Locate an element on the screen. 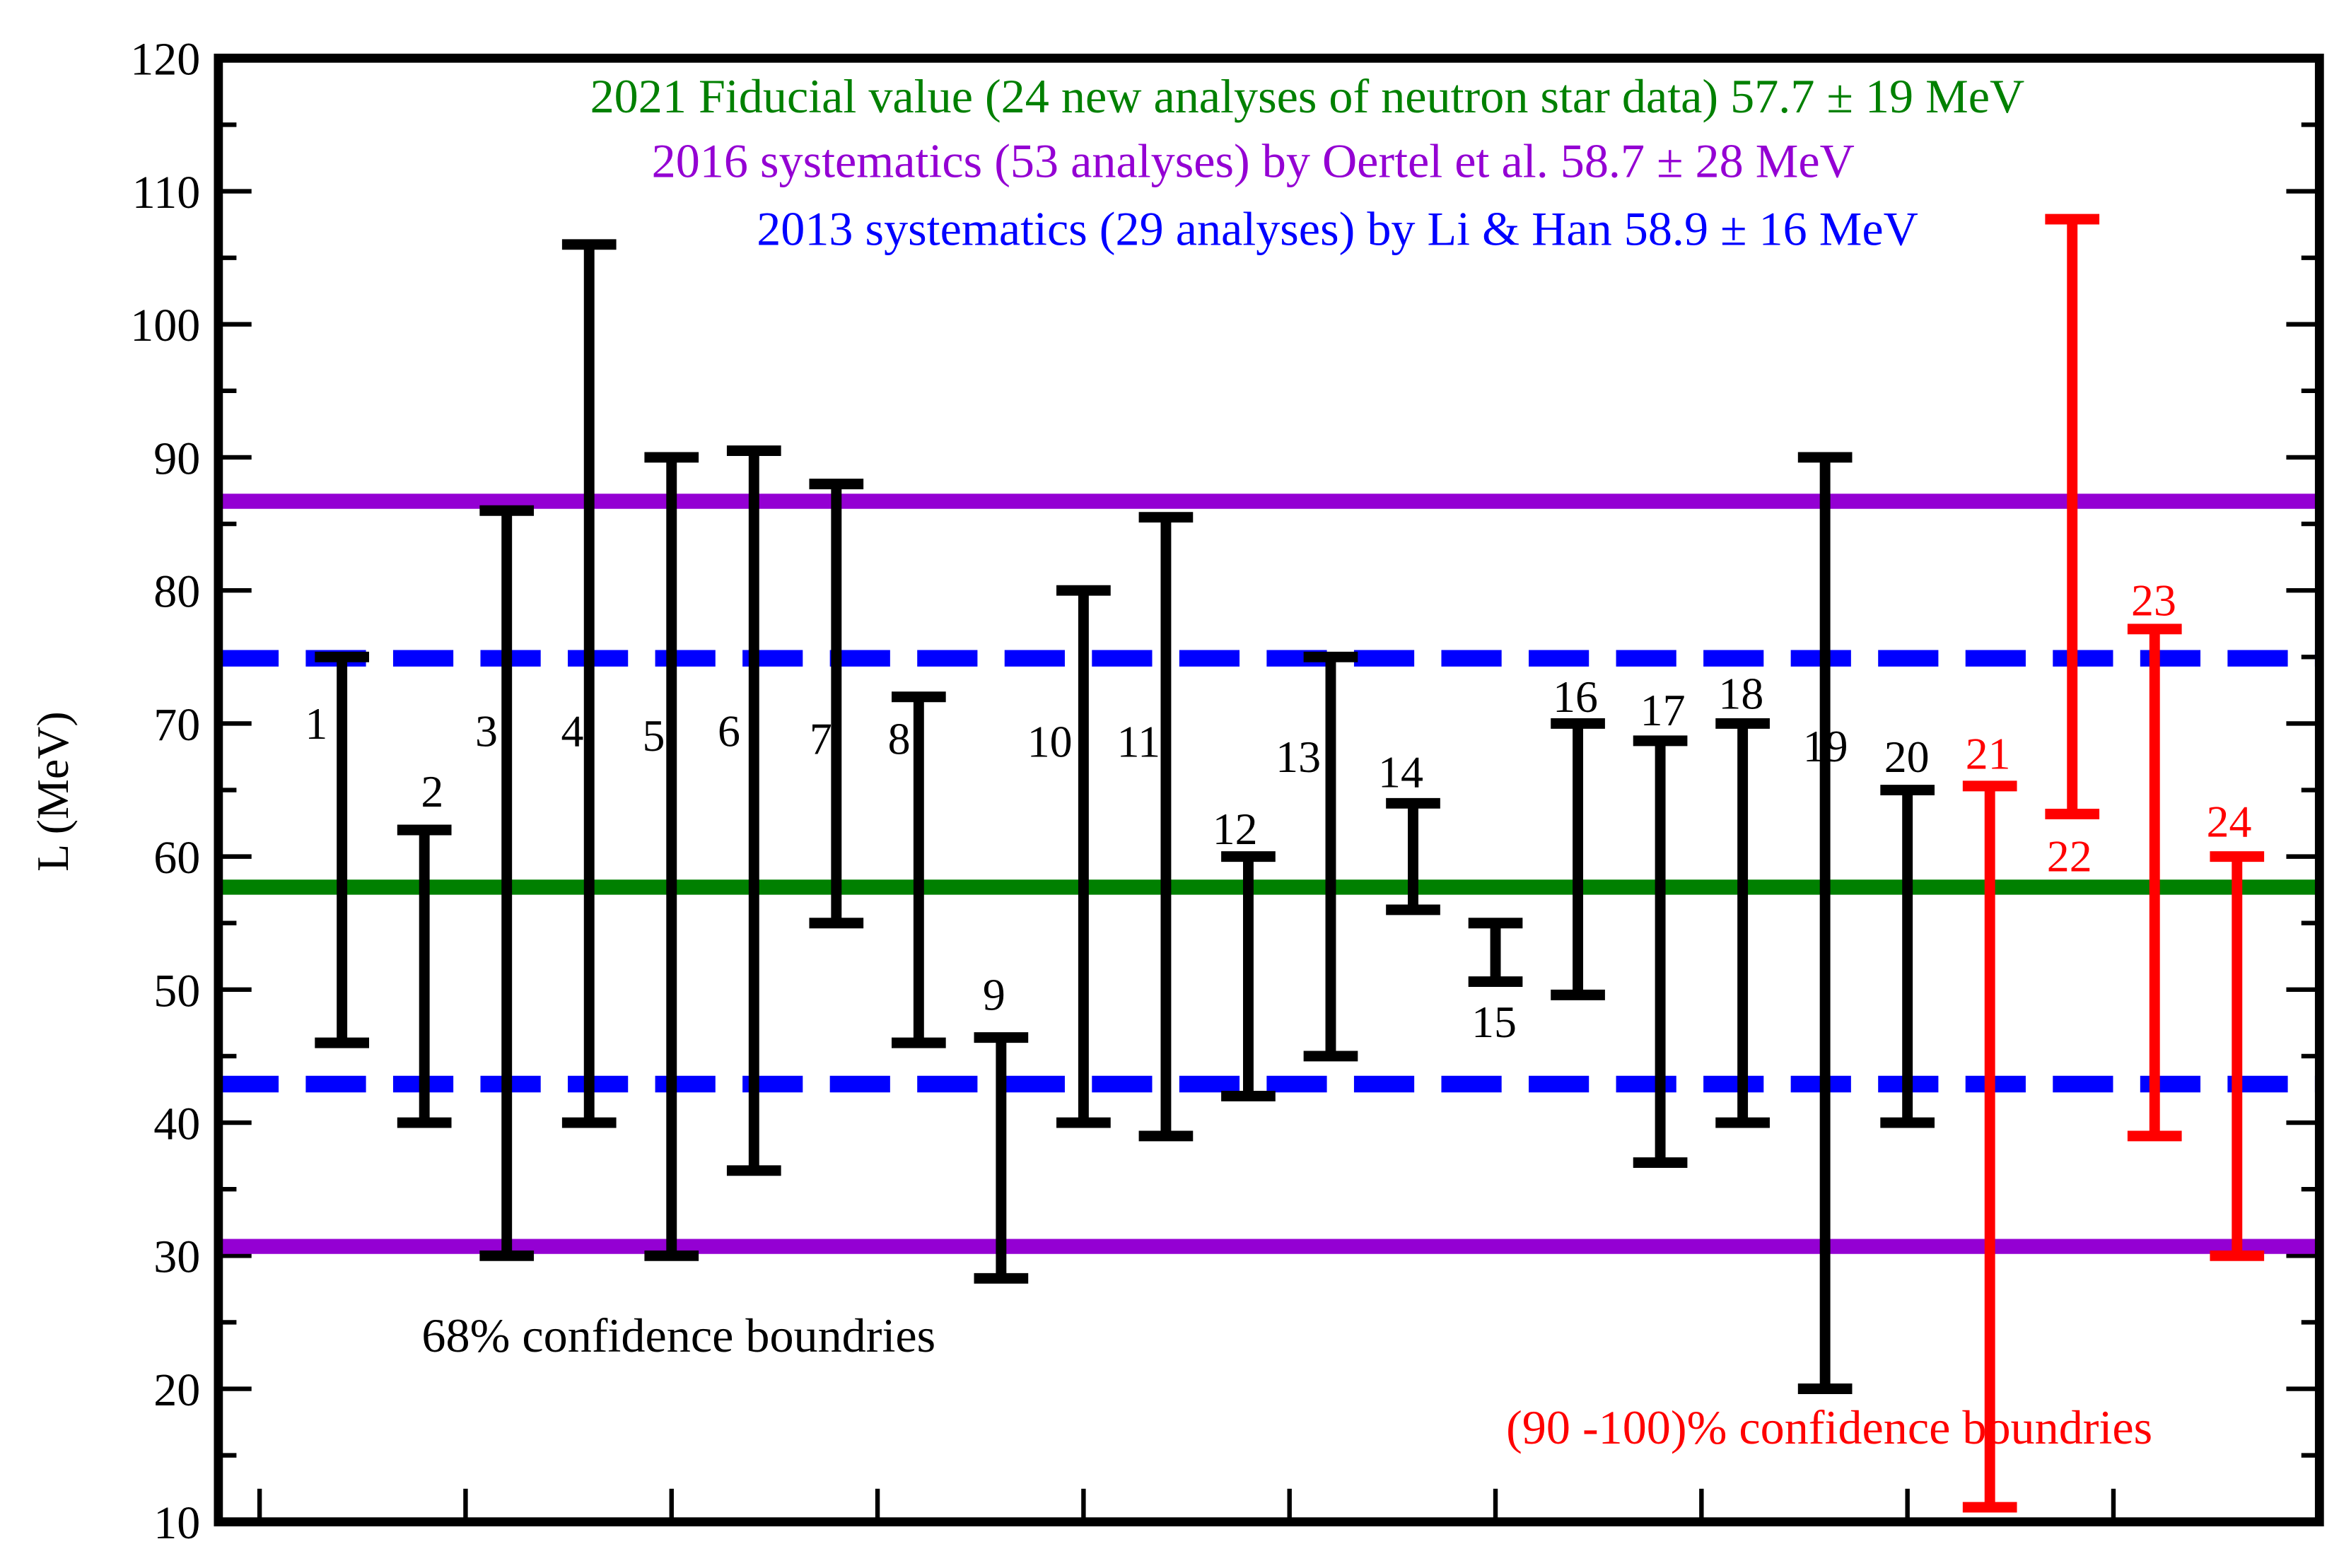 Image resolution: width=2339 pixels, height=1568 pixels. bar-label: 5 is located at coordinates (653, 735).